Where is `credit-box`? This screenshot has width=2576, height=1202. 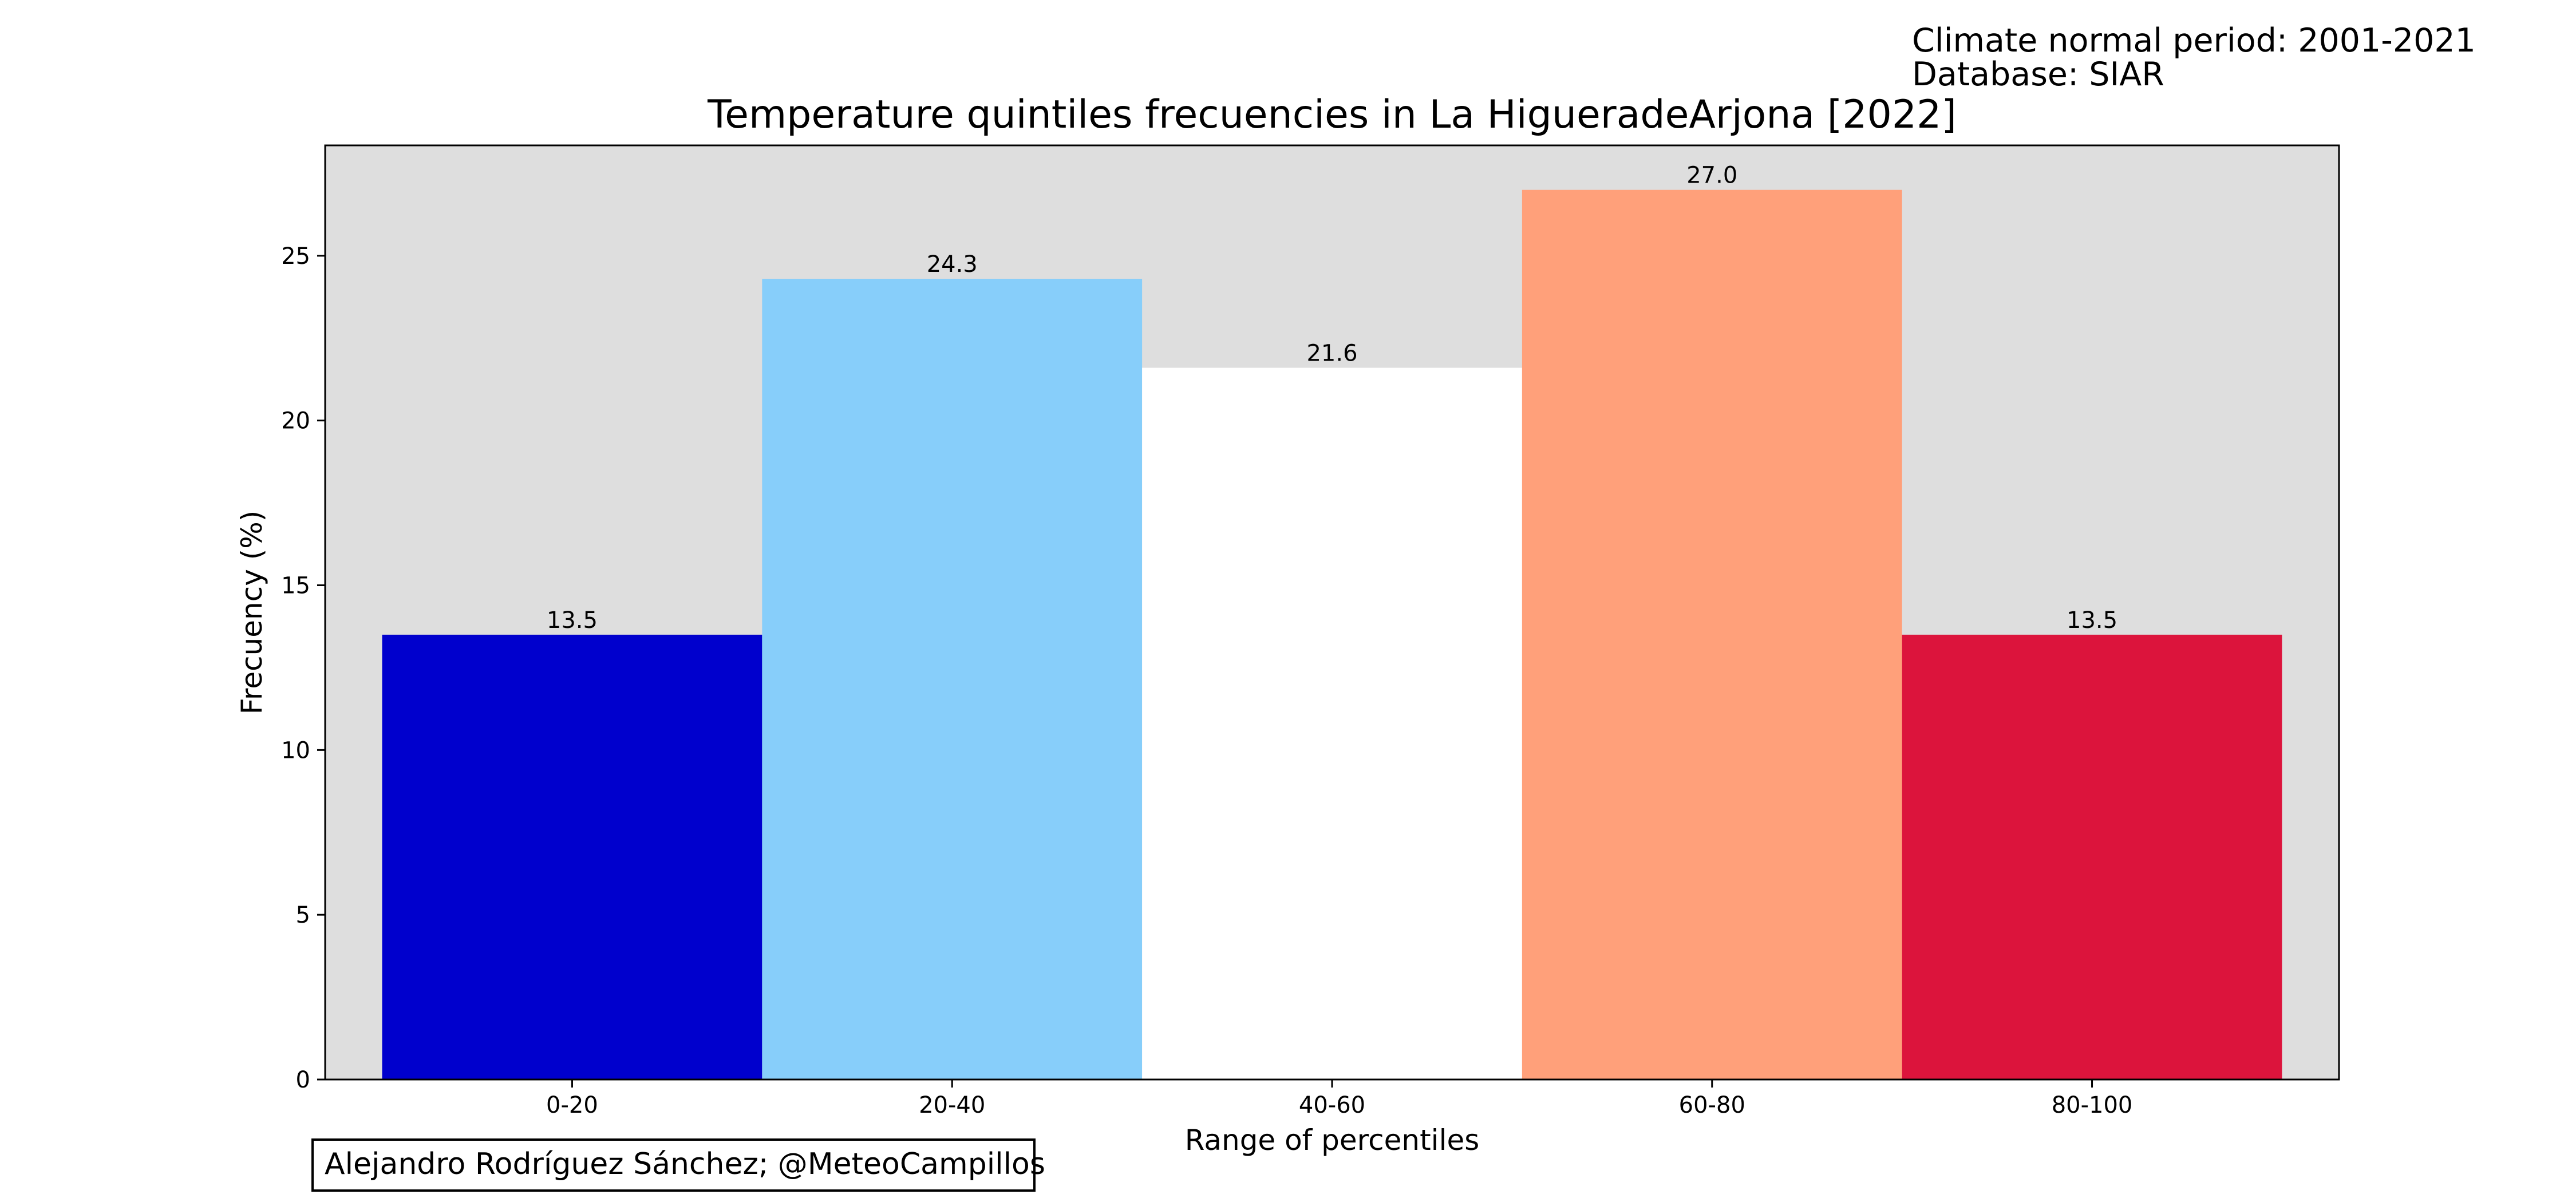
credit-box is located at coordinates (673, 1165).